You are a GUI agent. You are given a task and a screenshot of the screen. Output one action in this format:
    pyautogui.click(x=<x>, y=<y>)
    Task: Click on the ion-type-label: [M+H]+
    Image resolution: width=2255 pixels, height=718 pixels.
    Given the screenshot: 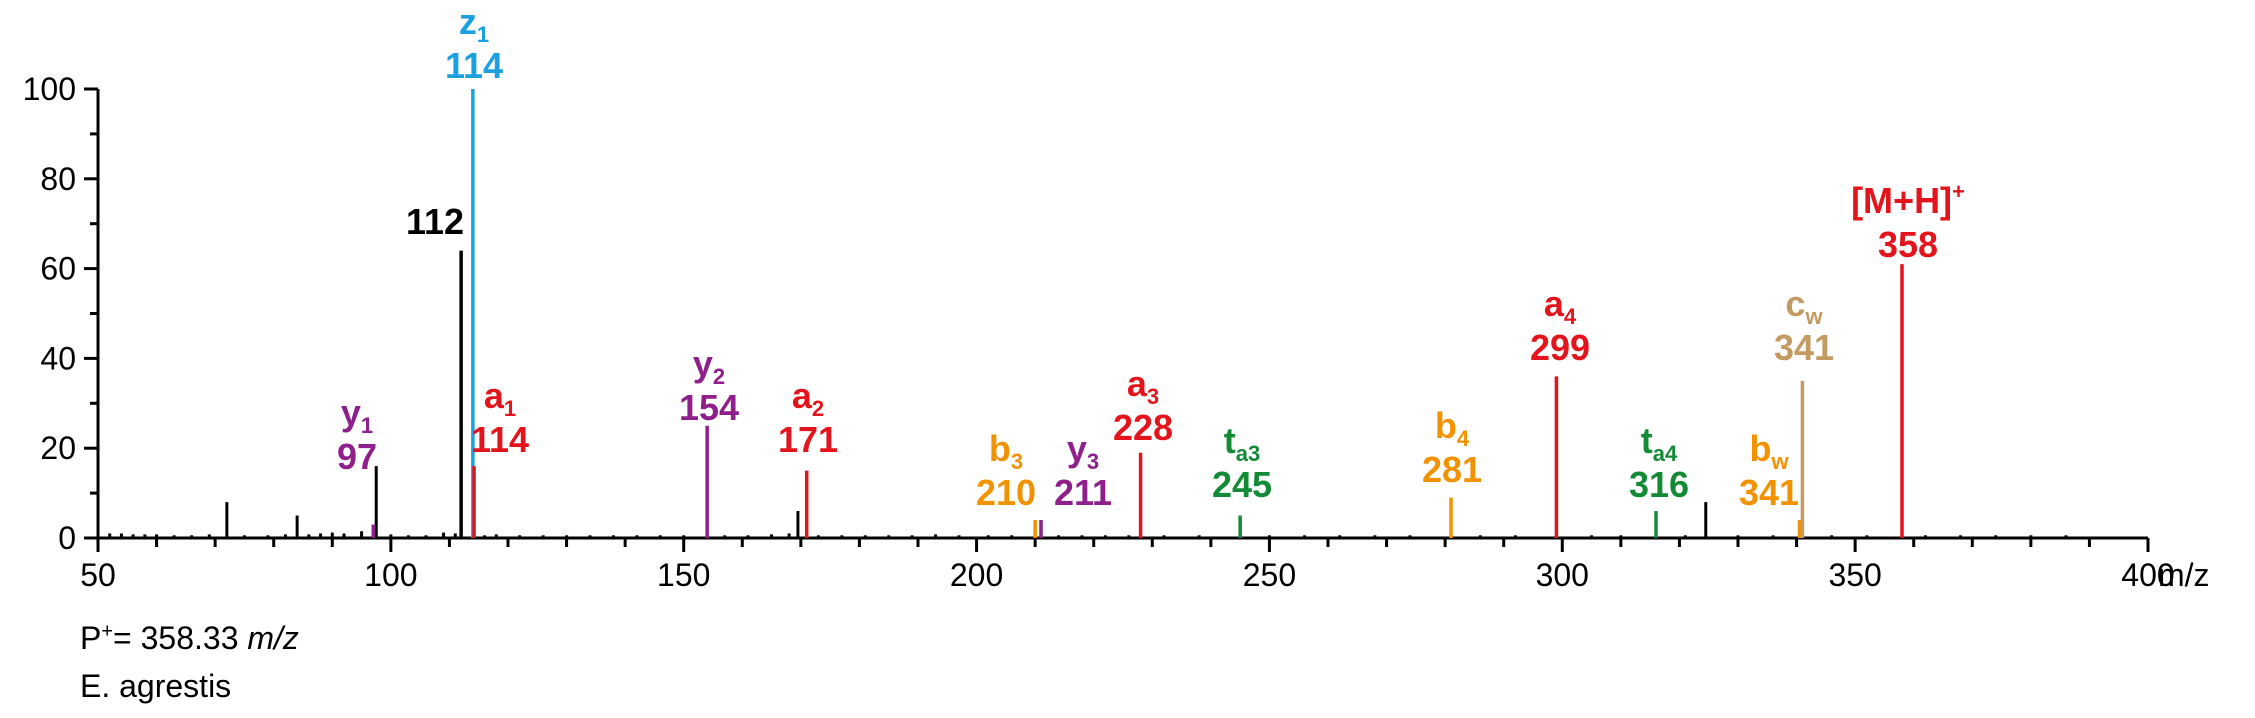 What is the action you would take?
    pyautogui.click(x=1908, y=200)
    